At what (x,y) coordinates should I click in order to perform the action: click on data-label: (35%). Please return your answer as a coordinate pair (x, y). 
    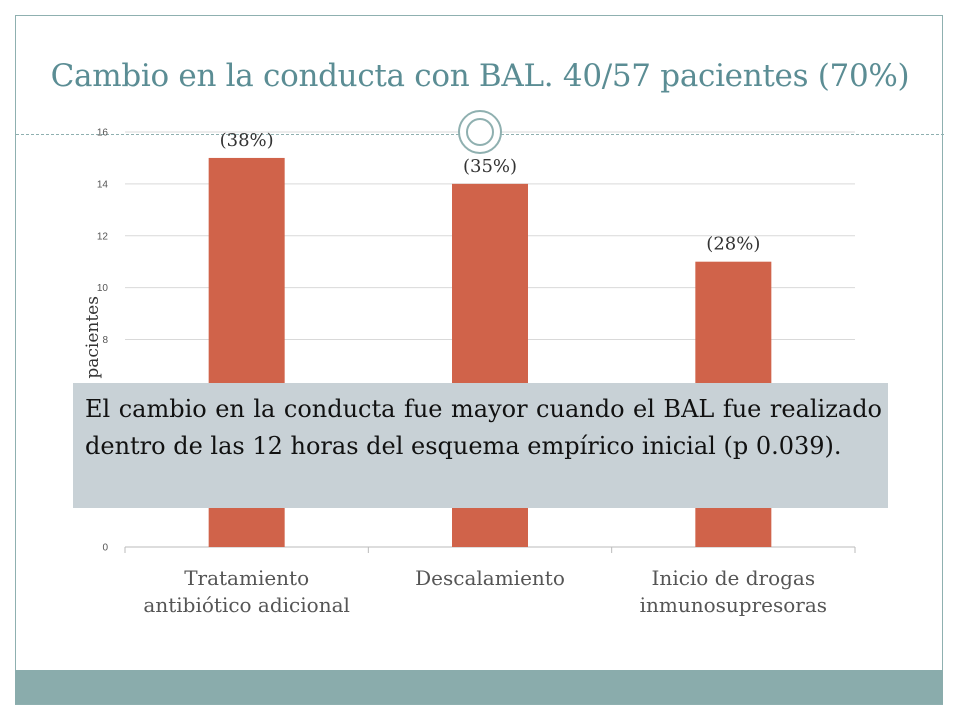
    Looking at the image, I should click on (490, 166).